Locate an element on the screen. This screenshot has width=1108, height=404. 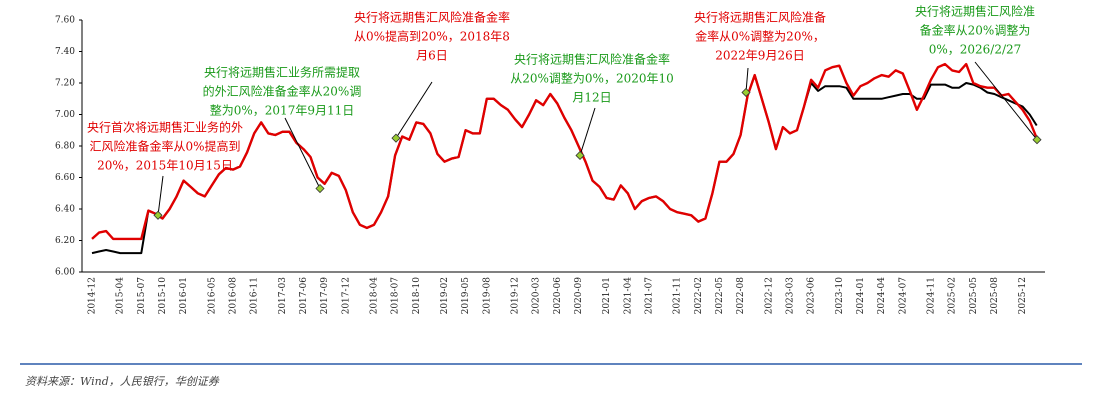
annotation-text: 20%，2015年10月15日 is located at coordinates (165, 166).